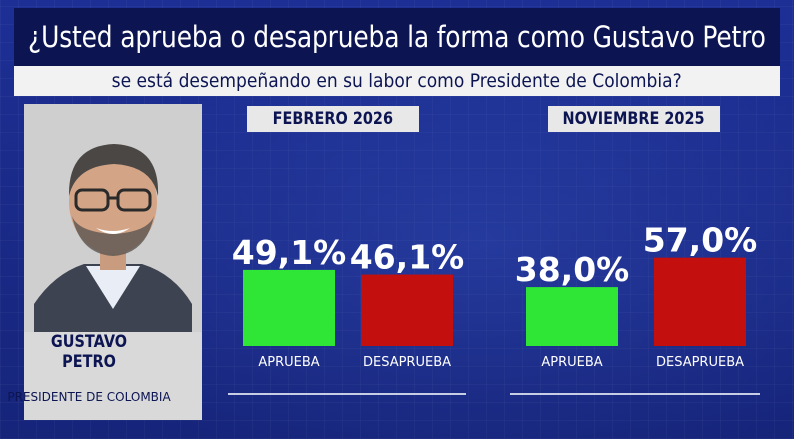  I want to click on period-label-november-2025: NOVIEMBRE 2025, so click(634, 119).